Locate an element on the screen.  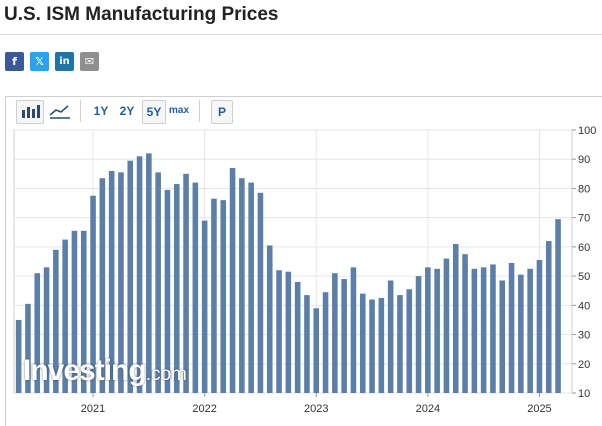
linkedin-share-icon: in is located at coordinates (64, 61).